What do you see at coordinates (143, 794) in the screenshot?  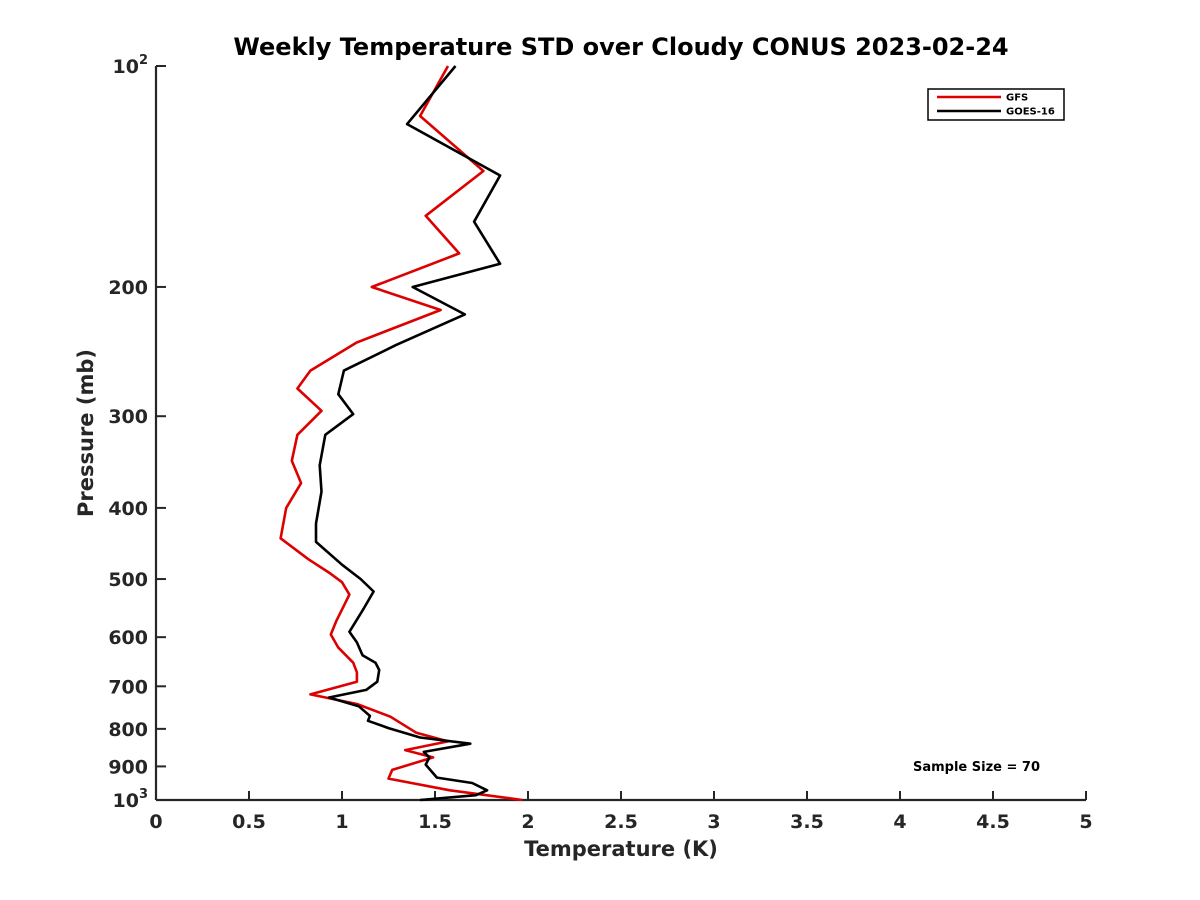 I see `y-tick-label-exp: 3` at bounding box center [143, 794].